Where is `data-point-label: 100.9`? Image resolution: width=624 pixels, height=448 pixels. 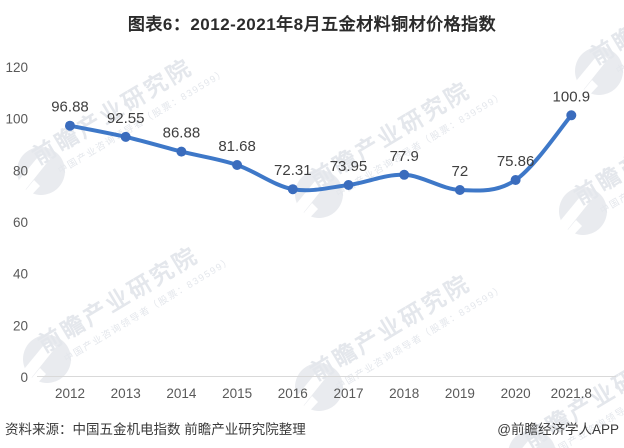
data-point-label: 100.9 is located at coordinates (572, 96).